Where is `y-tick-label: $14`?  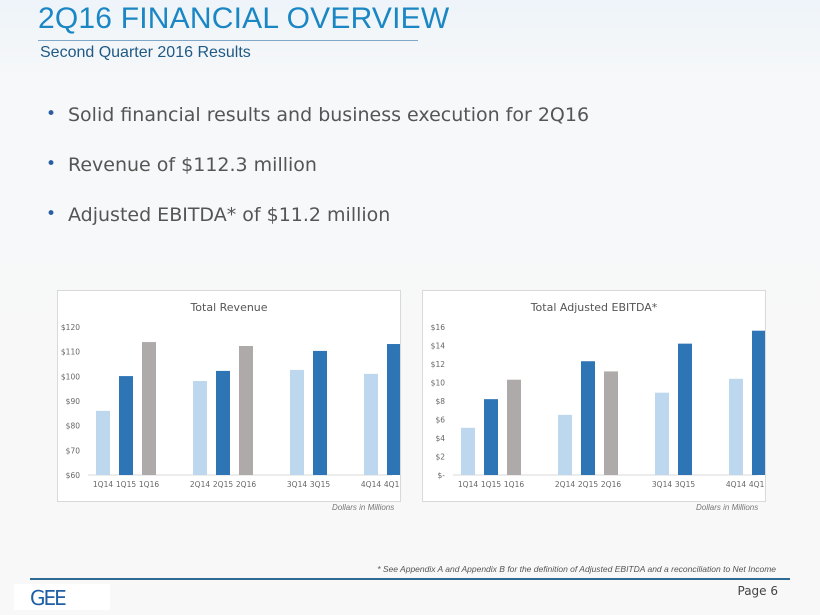 y-tick-label: $14 is located at coordinates (438, 346).